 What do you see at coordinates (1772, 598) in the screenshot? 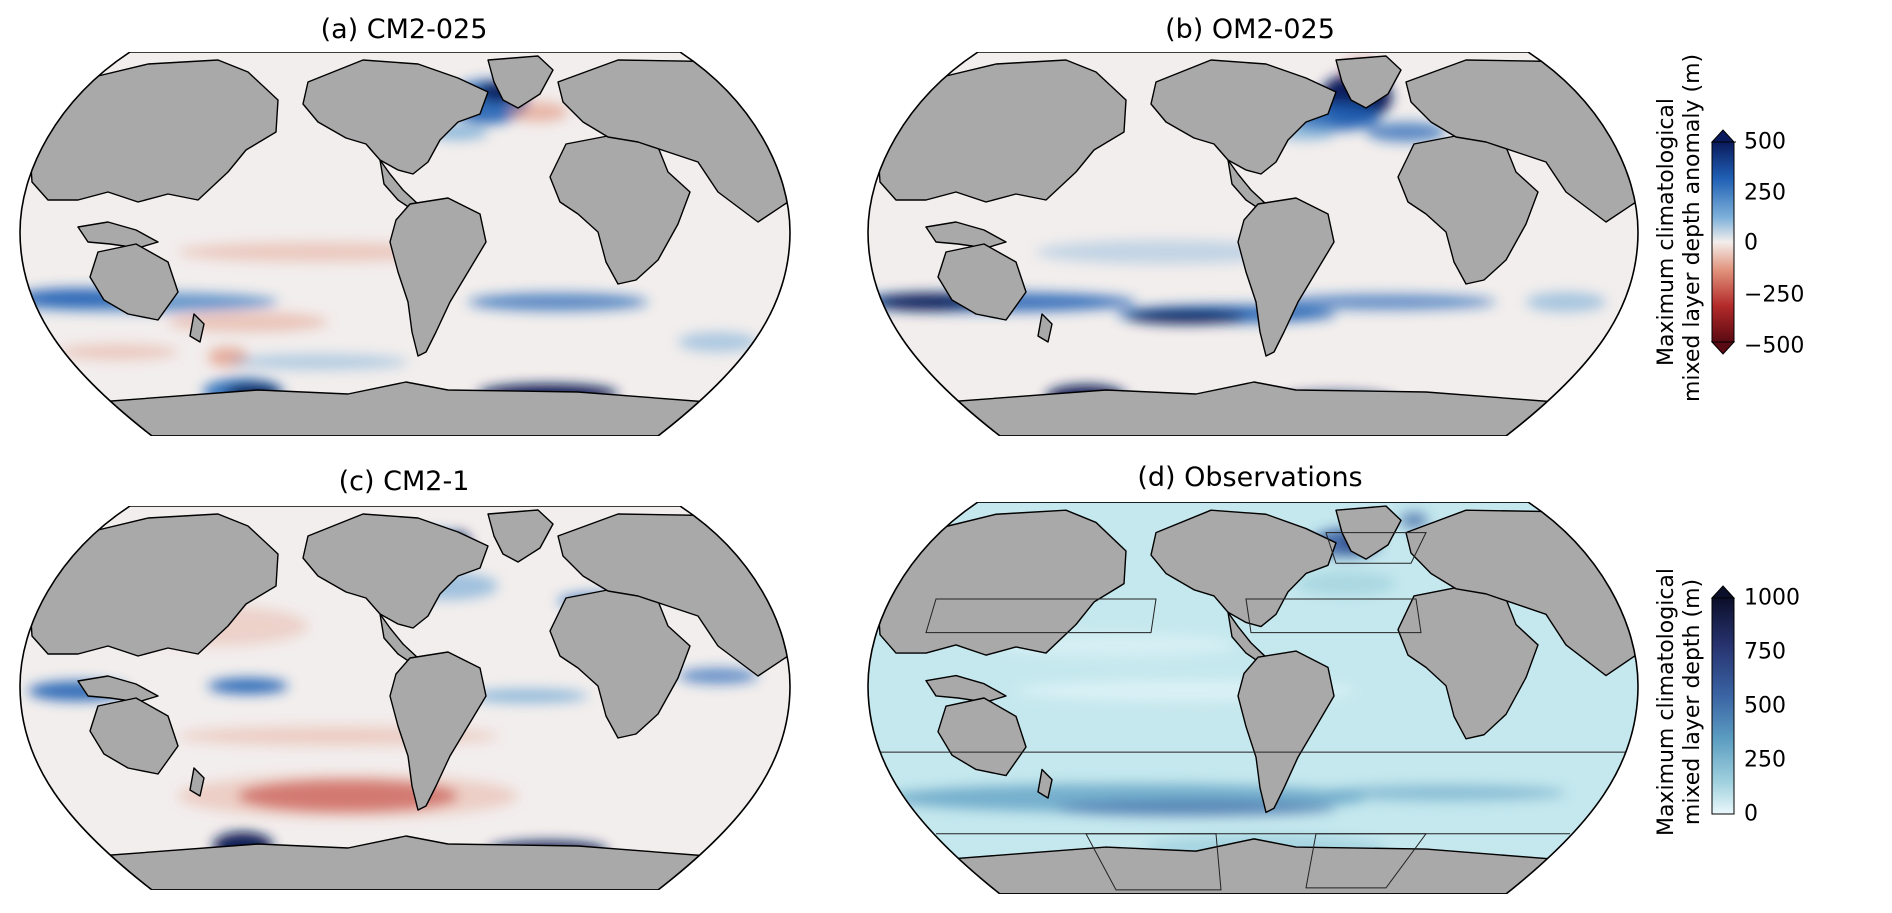
I see `depth-tick-1000: 1000` at bounding box center [1772, 598].